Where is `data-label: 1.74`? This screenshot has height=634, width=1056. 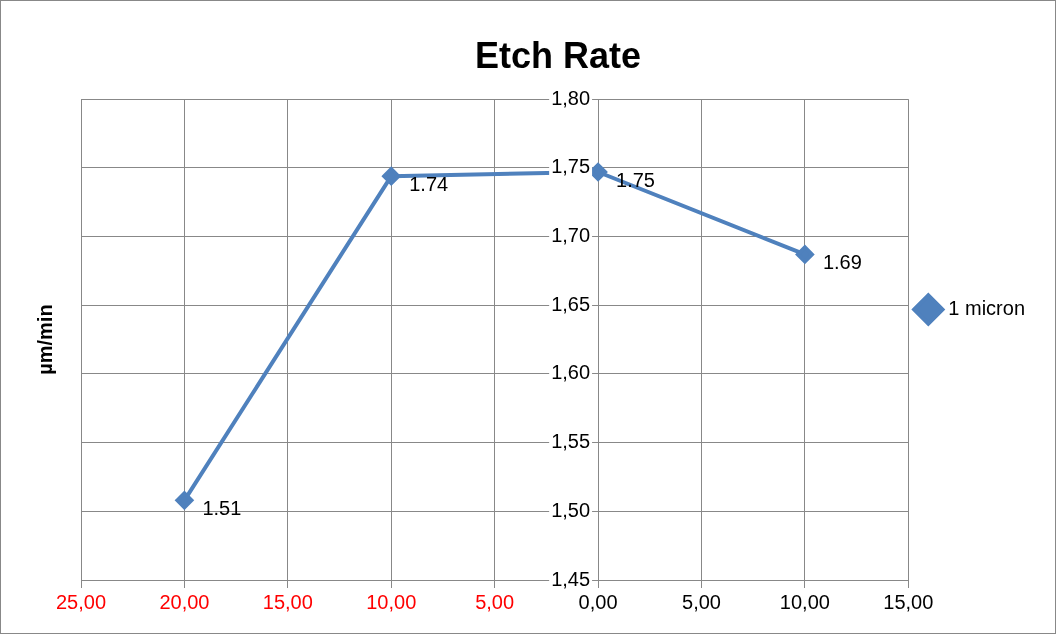 data-label: 1.74 is located at coordinates (429, 183).